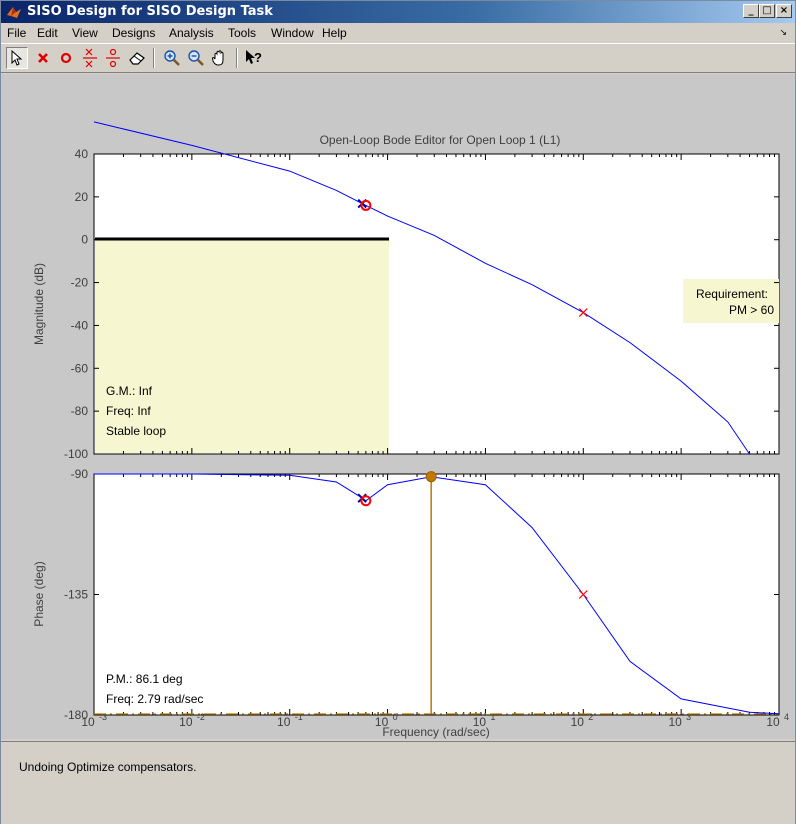 This screenshot has width=796, height=824. I want to click on gain-margin-text: G.M.: Inf, so click(129, 391).